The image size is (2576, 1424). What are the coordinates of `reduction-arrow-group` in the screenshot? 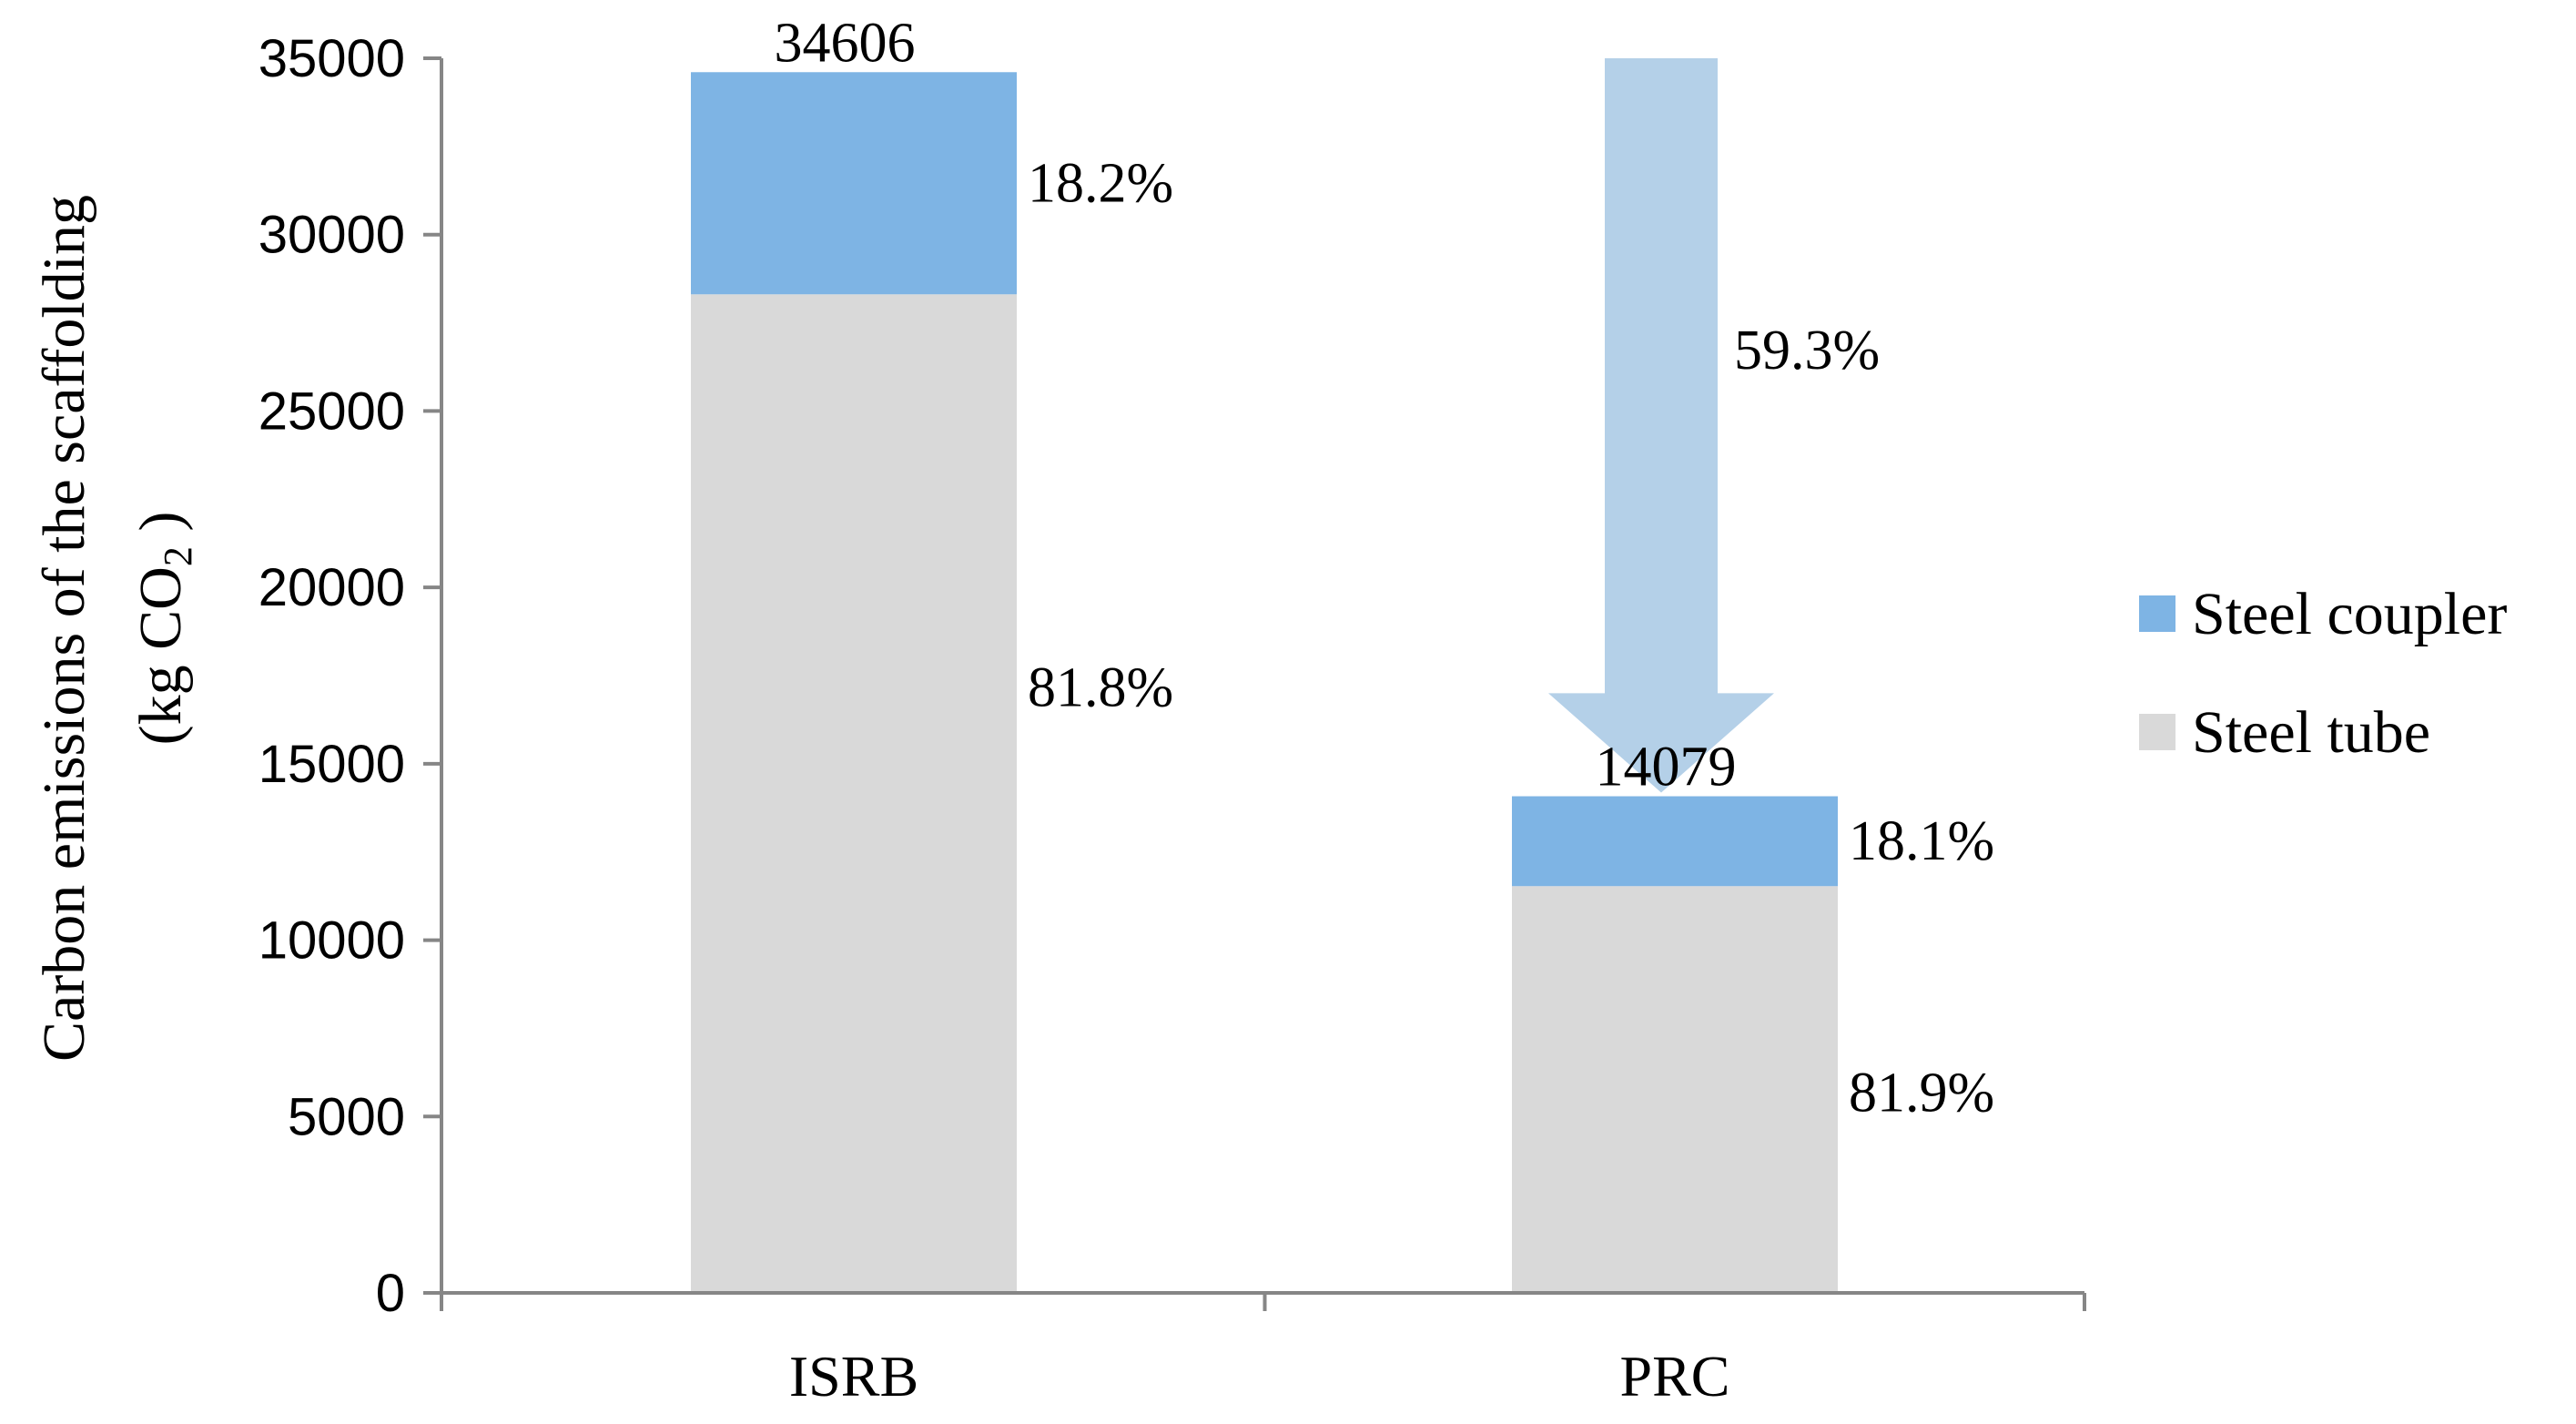 It's located at (1661, 425).